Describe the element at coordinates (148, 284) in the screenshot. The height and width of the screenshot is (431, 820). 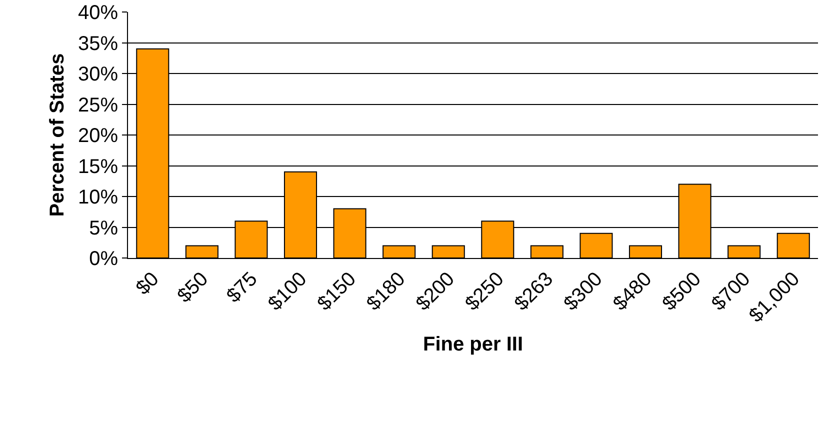
I see `x-tick-label: $0` at that location.